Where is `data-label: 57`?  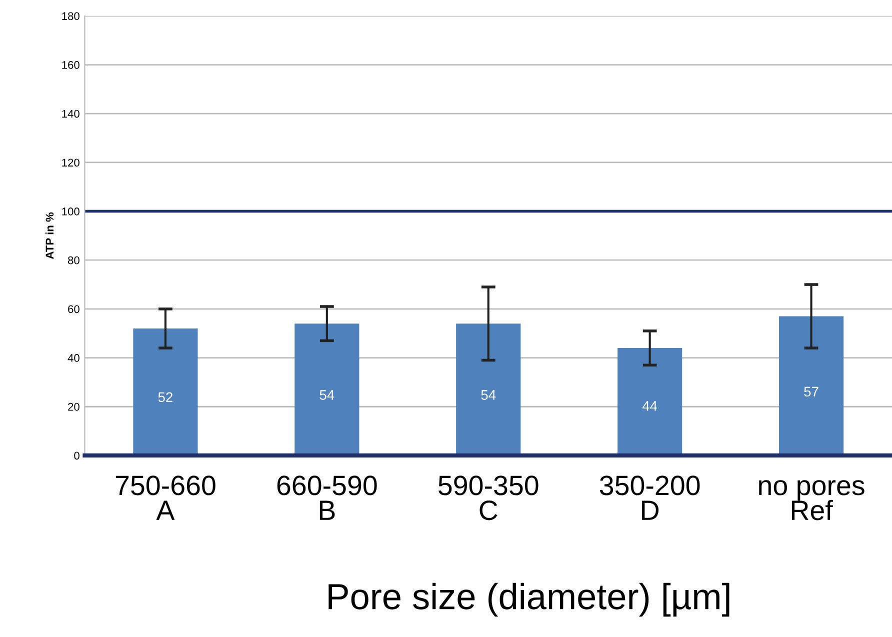 data-label: 57 is located at coordinates (811, 391).